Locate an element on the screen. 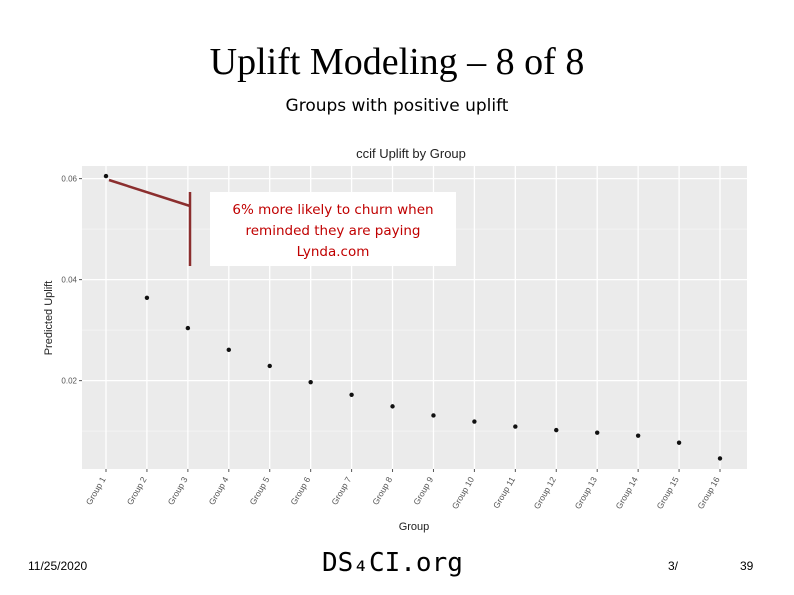 Image resolution: width=794 pixels, height=595 pixels. slide-title: Uplift Modeling – 8 of 8 is located at coordinates (397, 62).